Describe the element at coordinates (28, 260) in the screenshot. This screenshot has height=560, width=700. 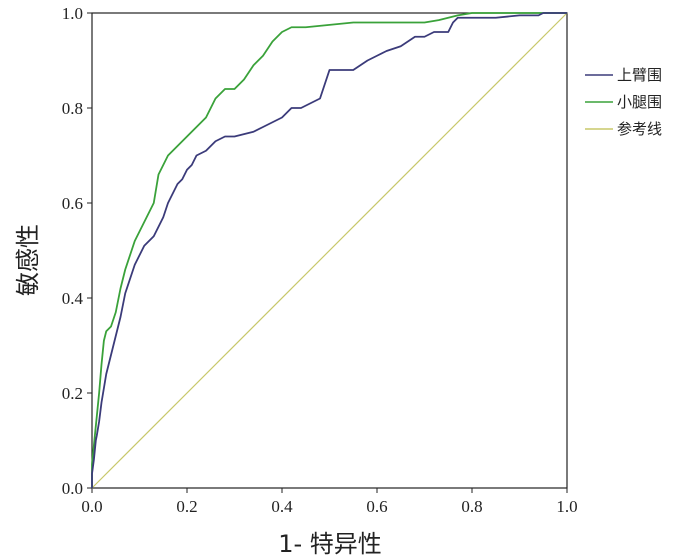
I see `y-axis-label: 敏感性` at that location.